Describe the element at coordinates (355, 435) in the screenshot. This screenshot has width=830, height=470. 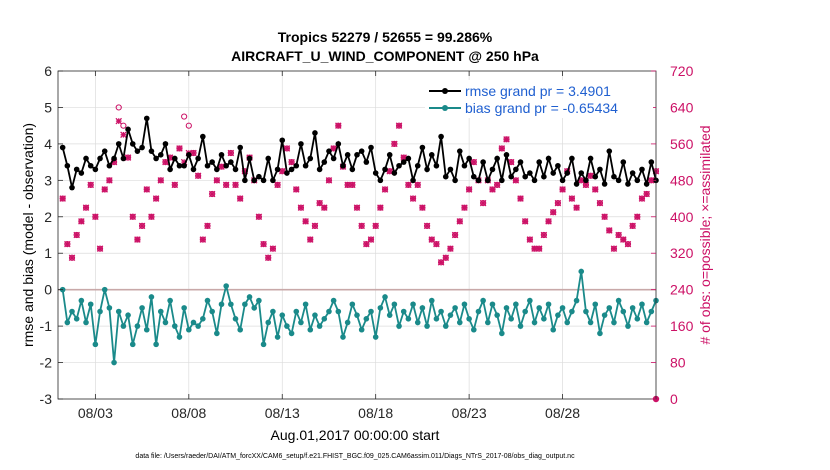
I see `x-axis-label: Aug.01,2017 00:00:00 start` at that location.